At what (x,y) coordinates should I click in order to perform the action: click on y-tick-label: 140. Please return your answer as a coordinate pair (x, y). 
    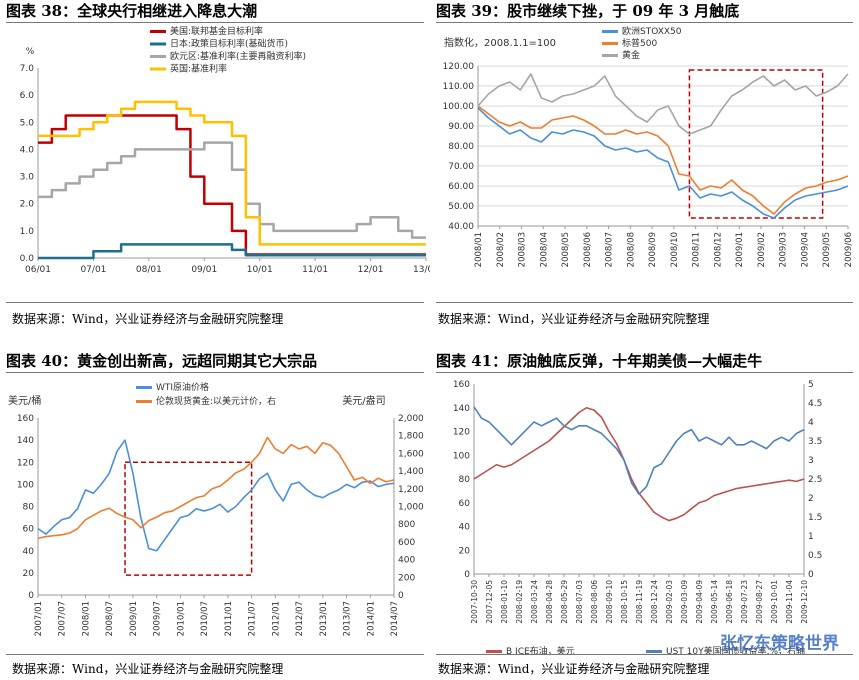
    Looking at the image, I should click on (461, 409).